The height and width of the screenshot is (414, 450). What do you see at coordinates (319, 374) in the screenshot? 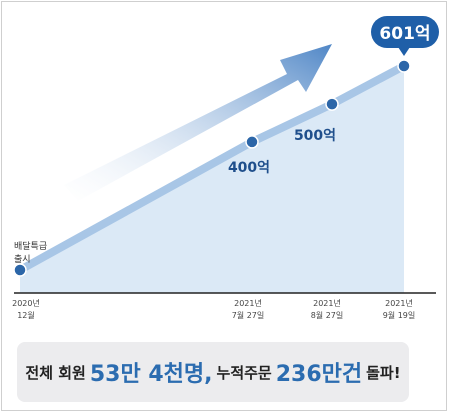
I see `summary-orders: 236만건` at bounding box center [319, 374].